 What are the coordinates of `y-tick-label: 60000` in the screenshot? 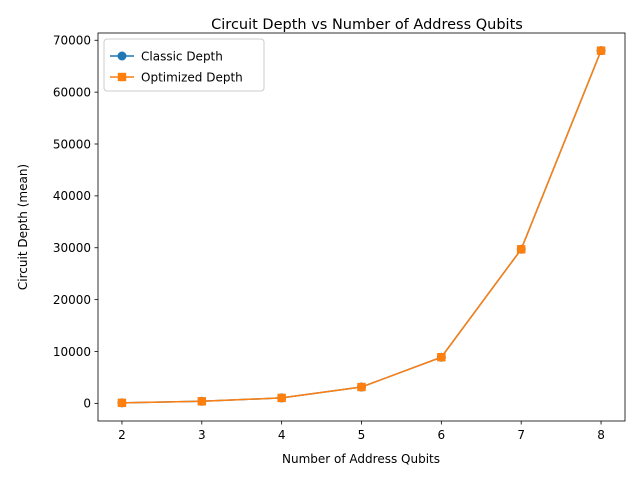 It's located at (72, 92).